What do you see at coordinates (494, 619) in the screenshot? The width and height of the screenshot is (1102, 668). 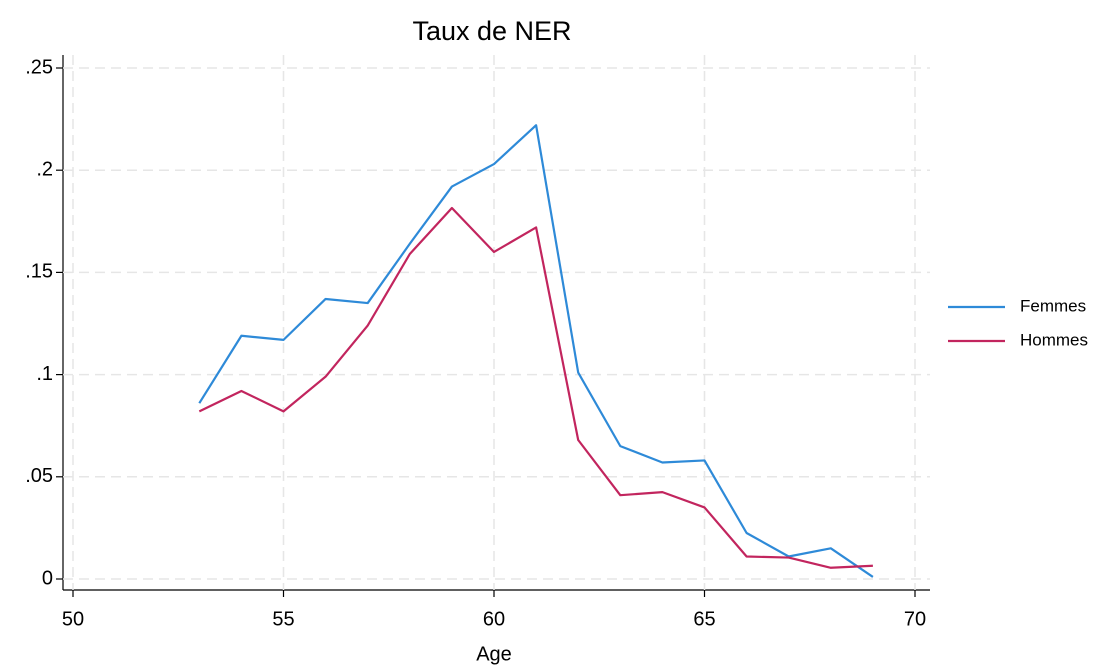 I see `x-tick-label: 60` at bounding box center [494, 619].